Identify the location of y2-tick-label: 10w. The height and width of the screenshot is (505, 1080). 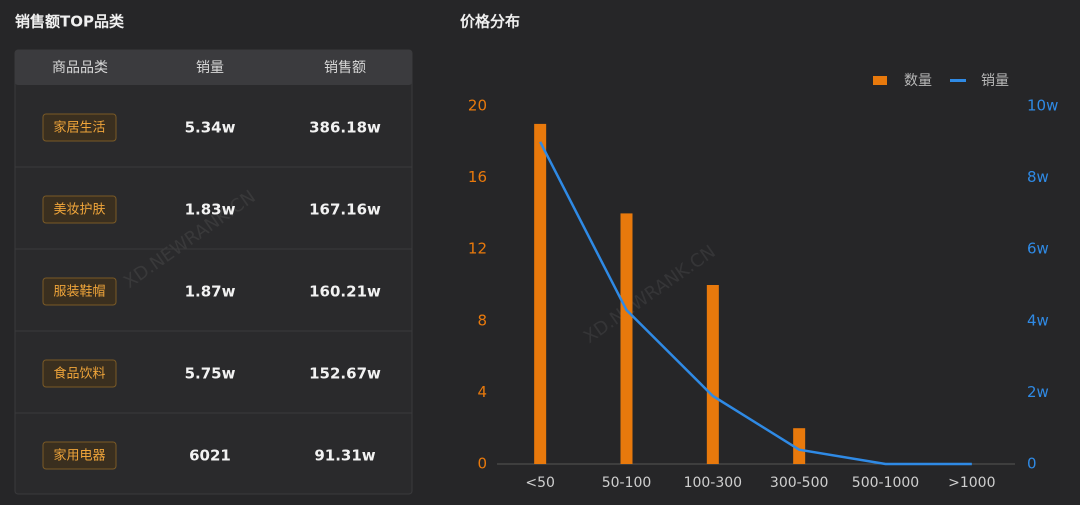
(1042, 106).